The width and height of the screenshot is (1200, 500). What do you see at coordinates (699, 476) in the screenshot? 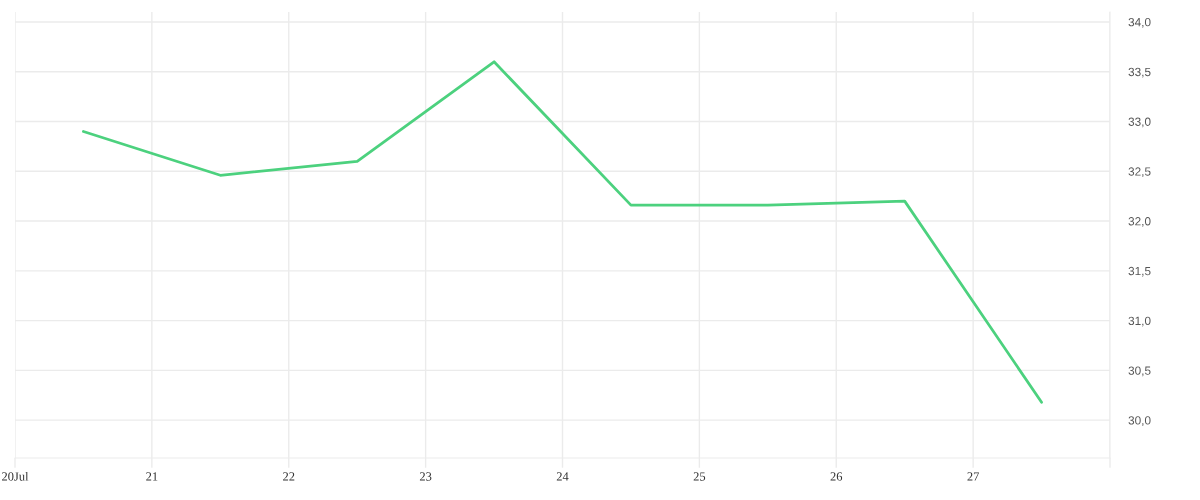
I see `x-tick-label: 25` at bounding box center [699, 476].